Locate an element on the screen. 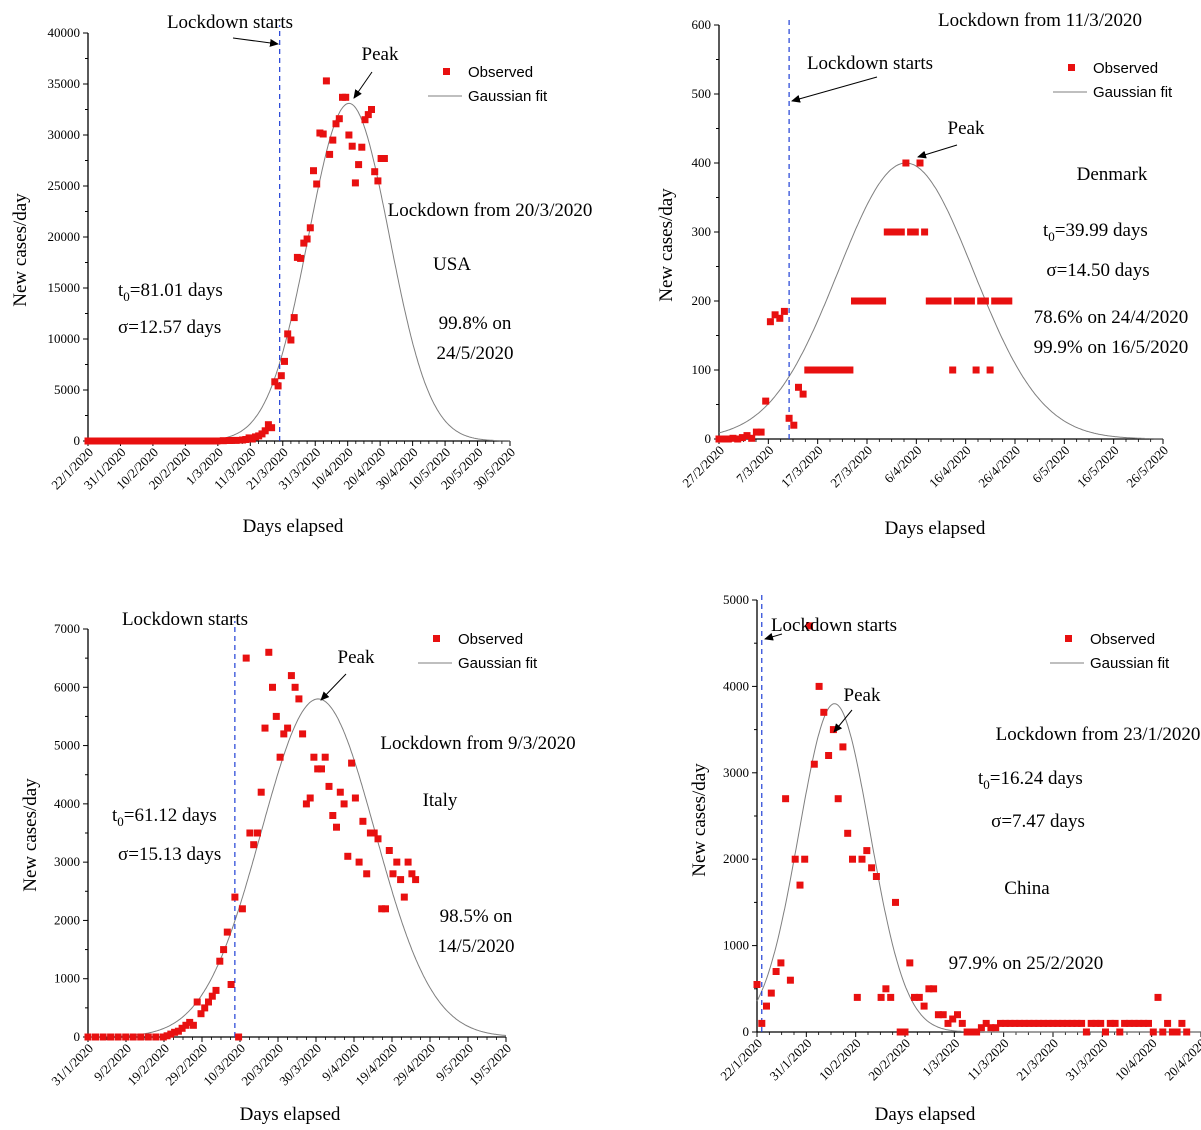 Image resolution: width=1201 pixels, height=1130 pixels. x-tick-label: 19/5/2020 is located at coordinates (490, 1065).